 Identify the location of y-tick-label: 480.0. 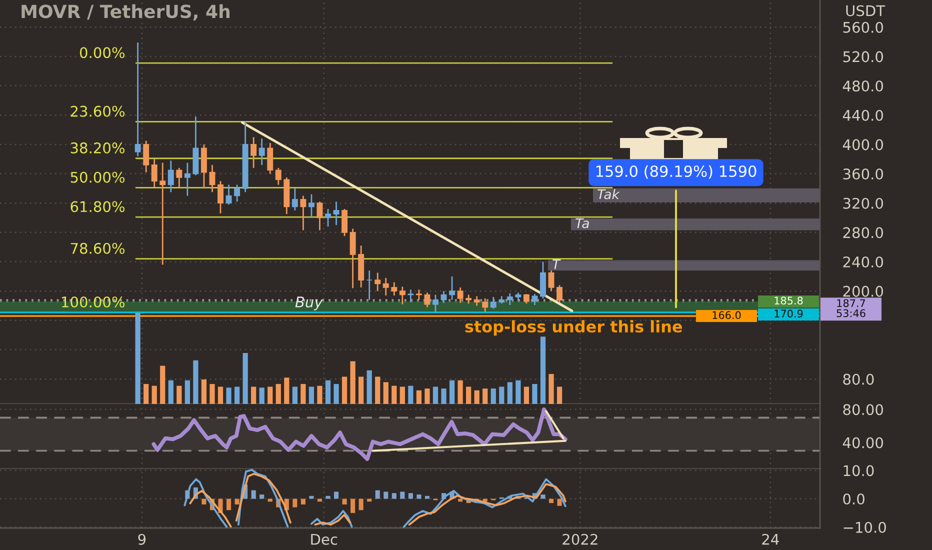
(863, 86).